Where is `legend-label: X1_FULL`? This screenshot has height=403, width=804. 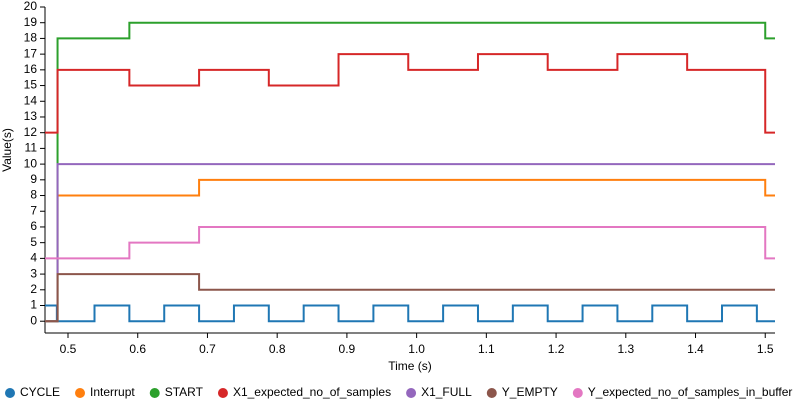
legend-label: X1_FULL is located at coordinates (446, 392).